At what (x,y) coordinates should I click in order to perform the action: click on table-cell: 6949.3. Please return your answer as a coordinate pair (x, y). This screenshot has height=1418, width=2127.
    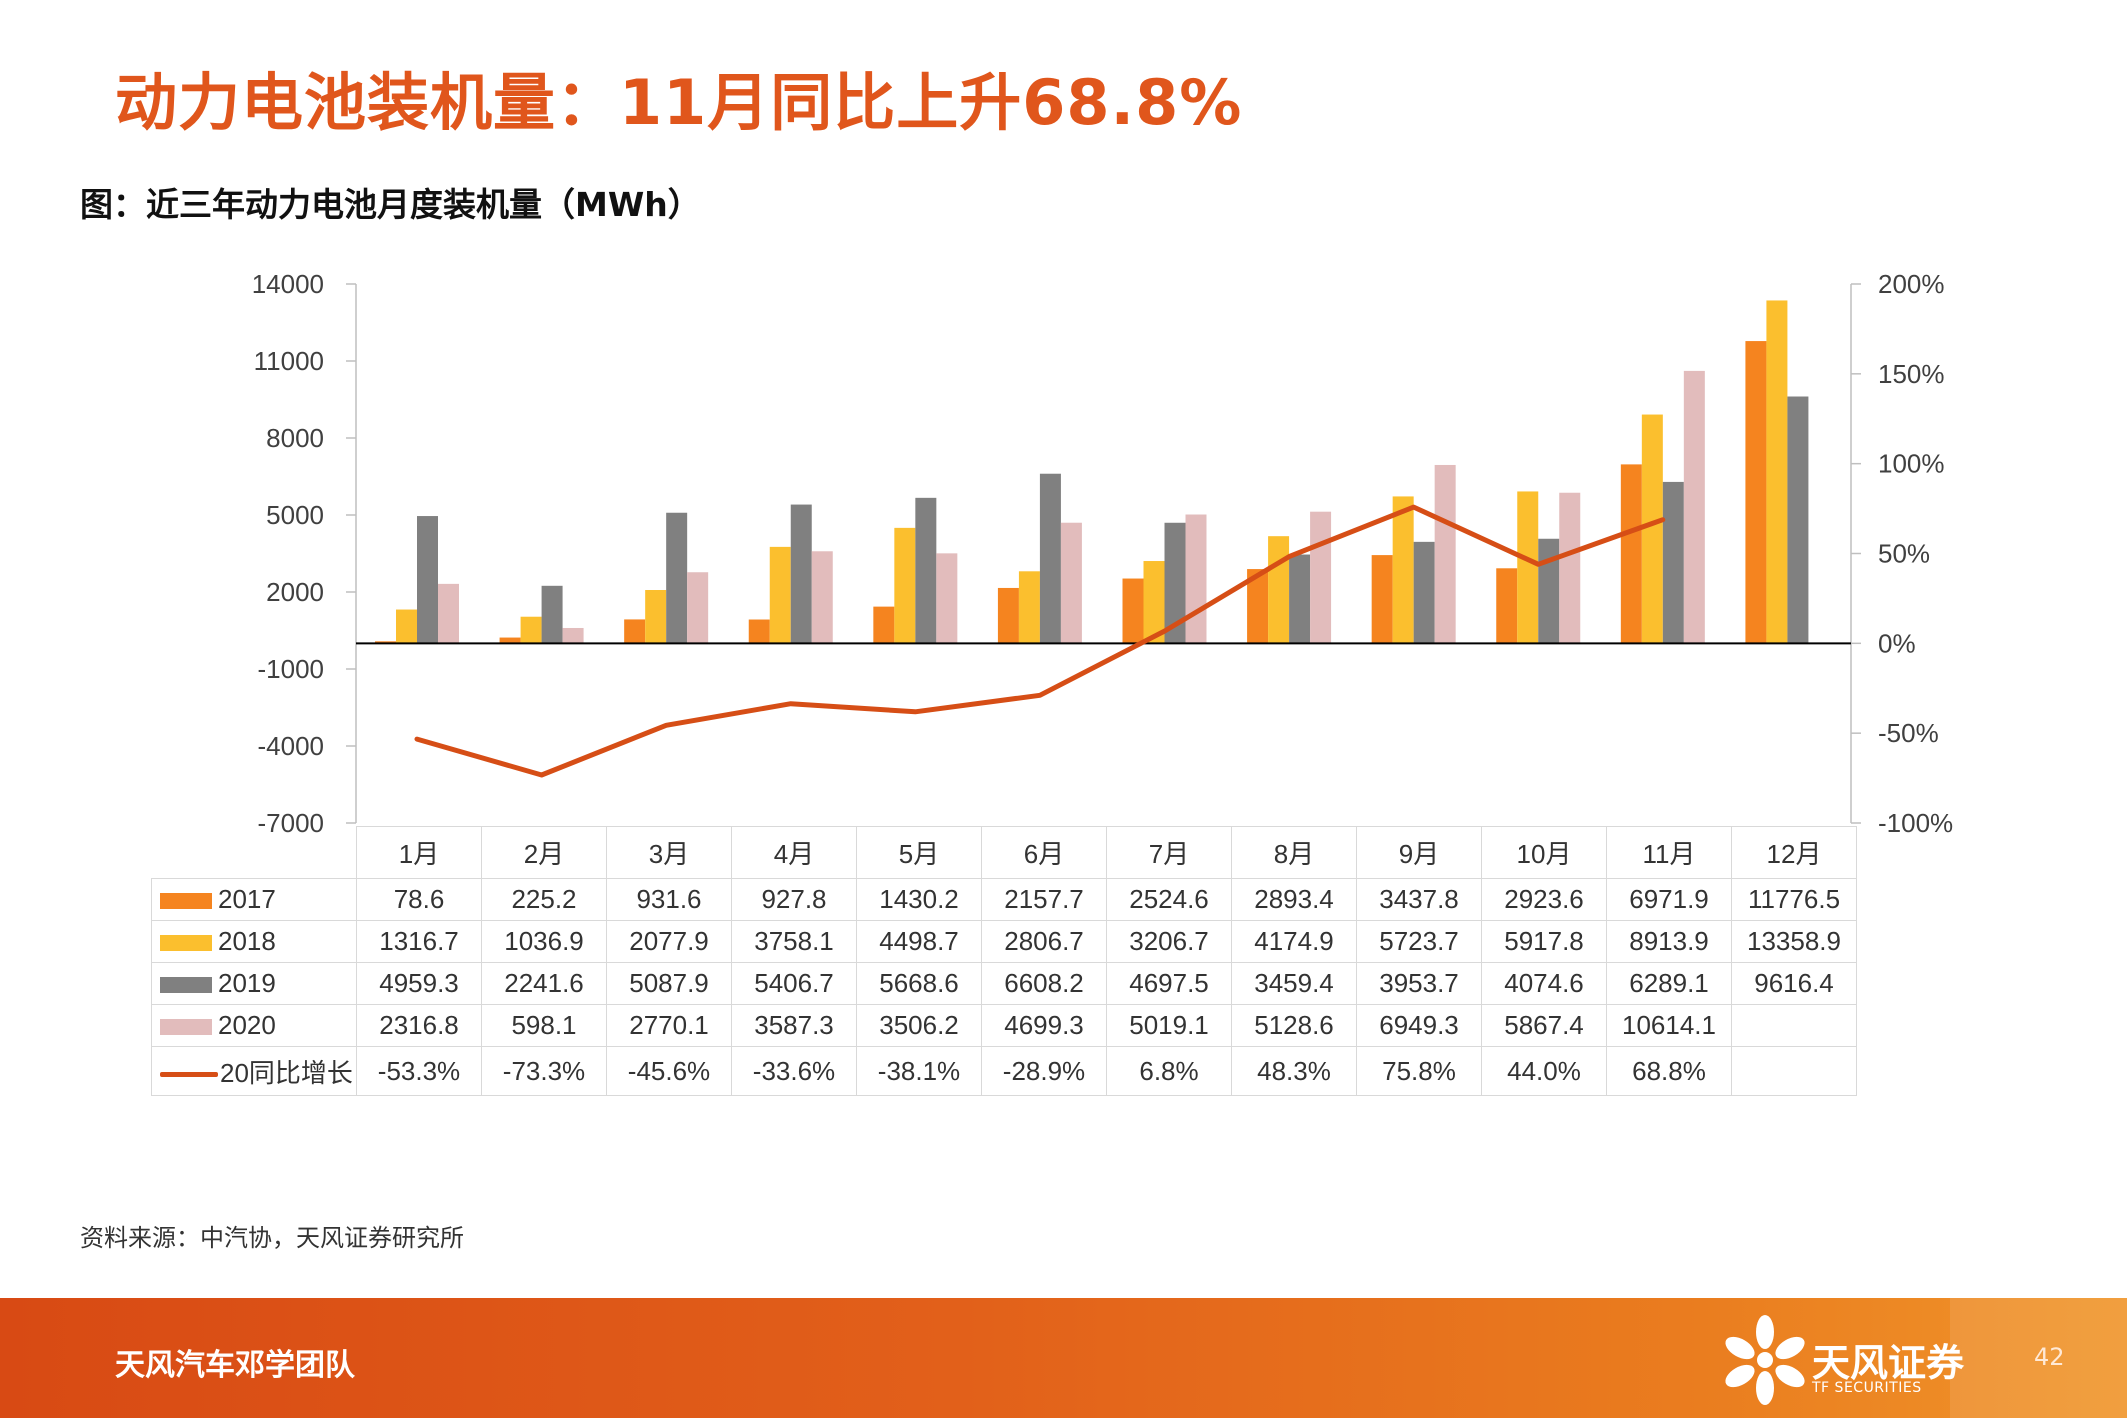
    Looking at the image, I should click on (1419, 1025).